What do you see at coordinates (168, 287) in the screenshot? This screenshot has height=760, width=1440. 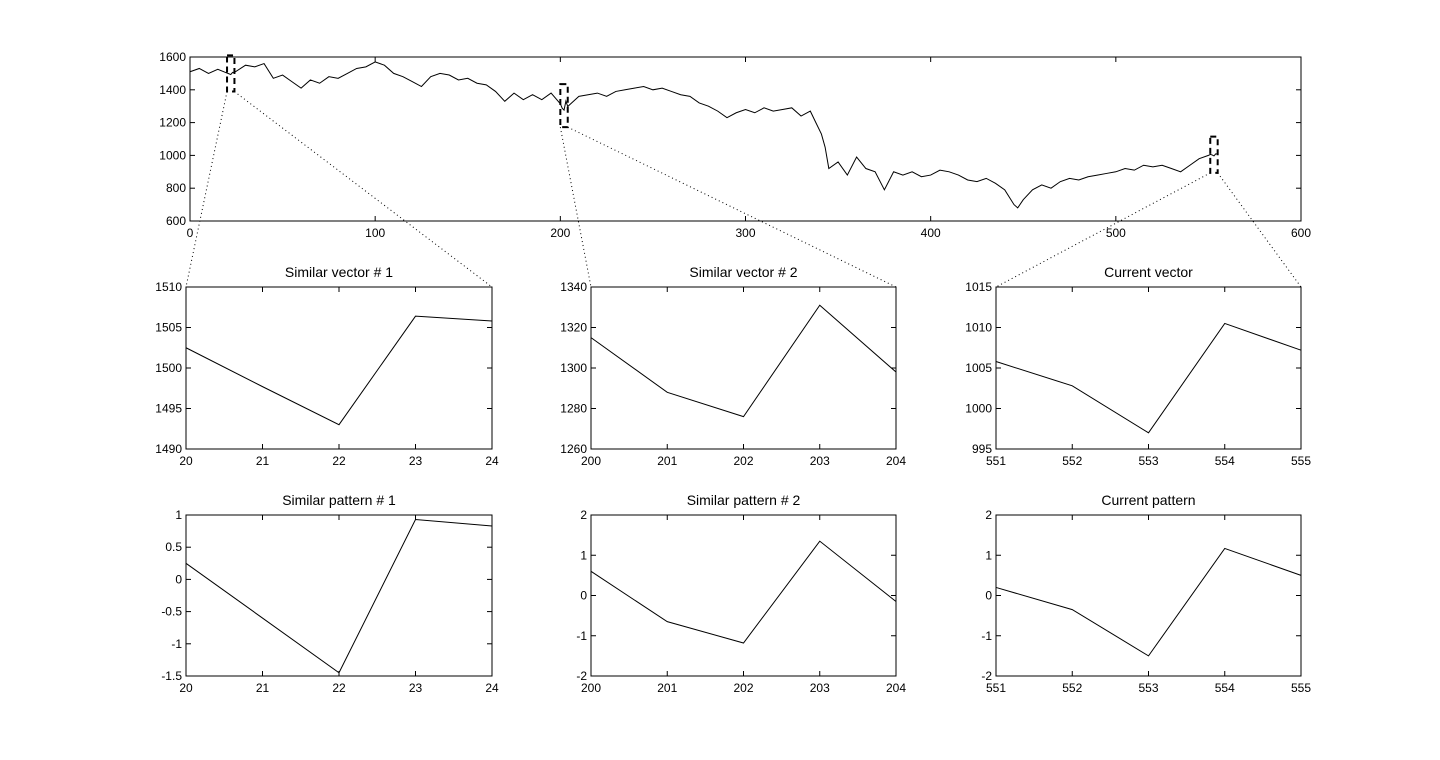 I see `y-tick-label: 1510` at bounding box center [168, 287].